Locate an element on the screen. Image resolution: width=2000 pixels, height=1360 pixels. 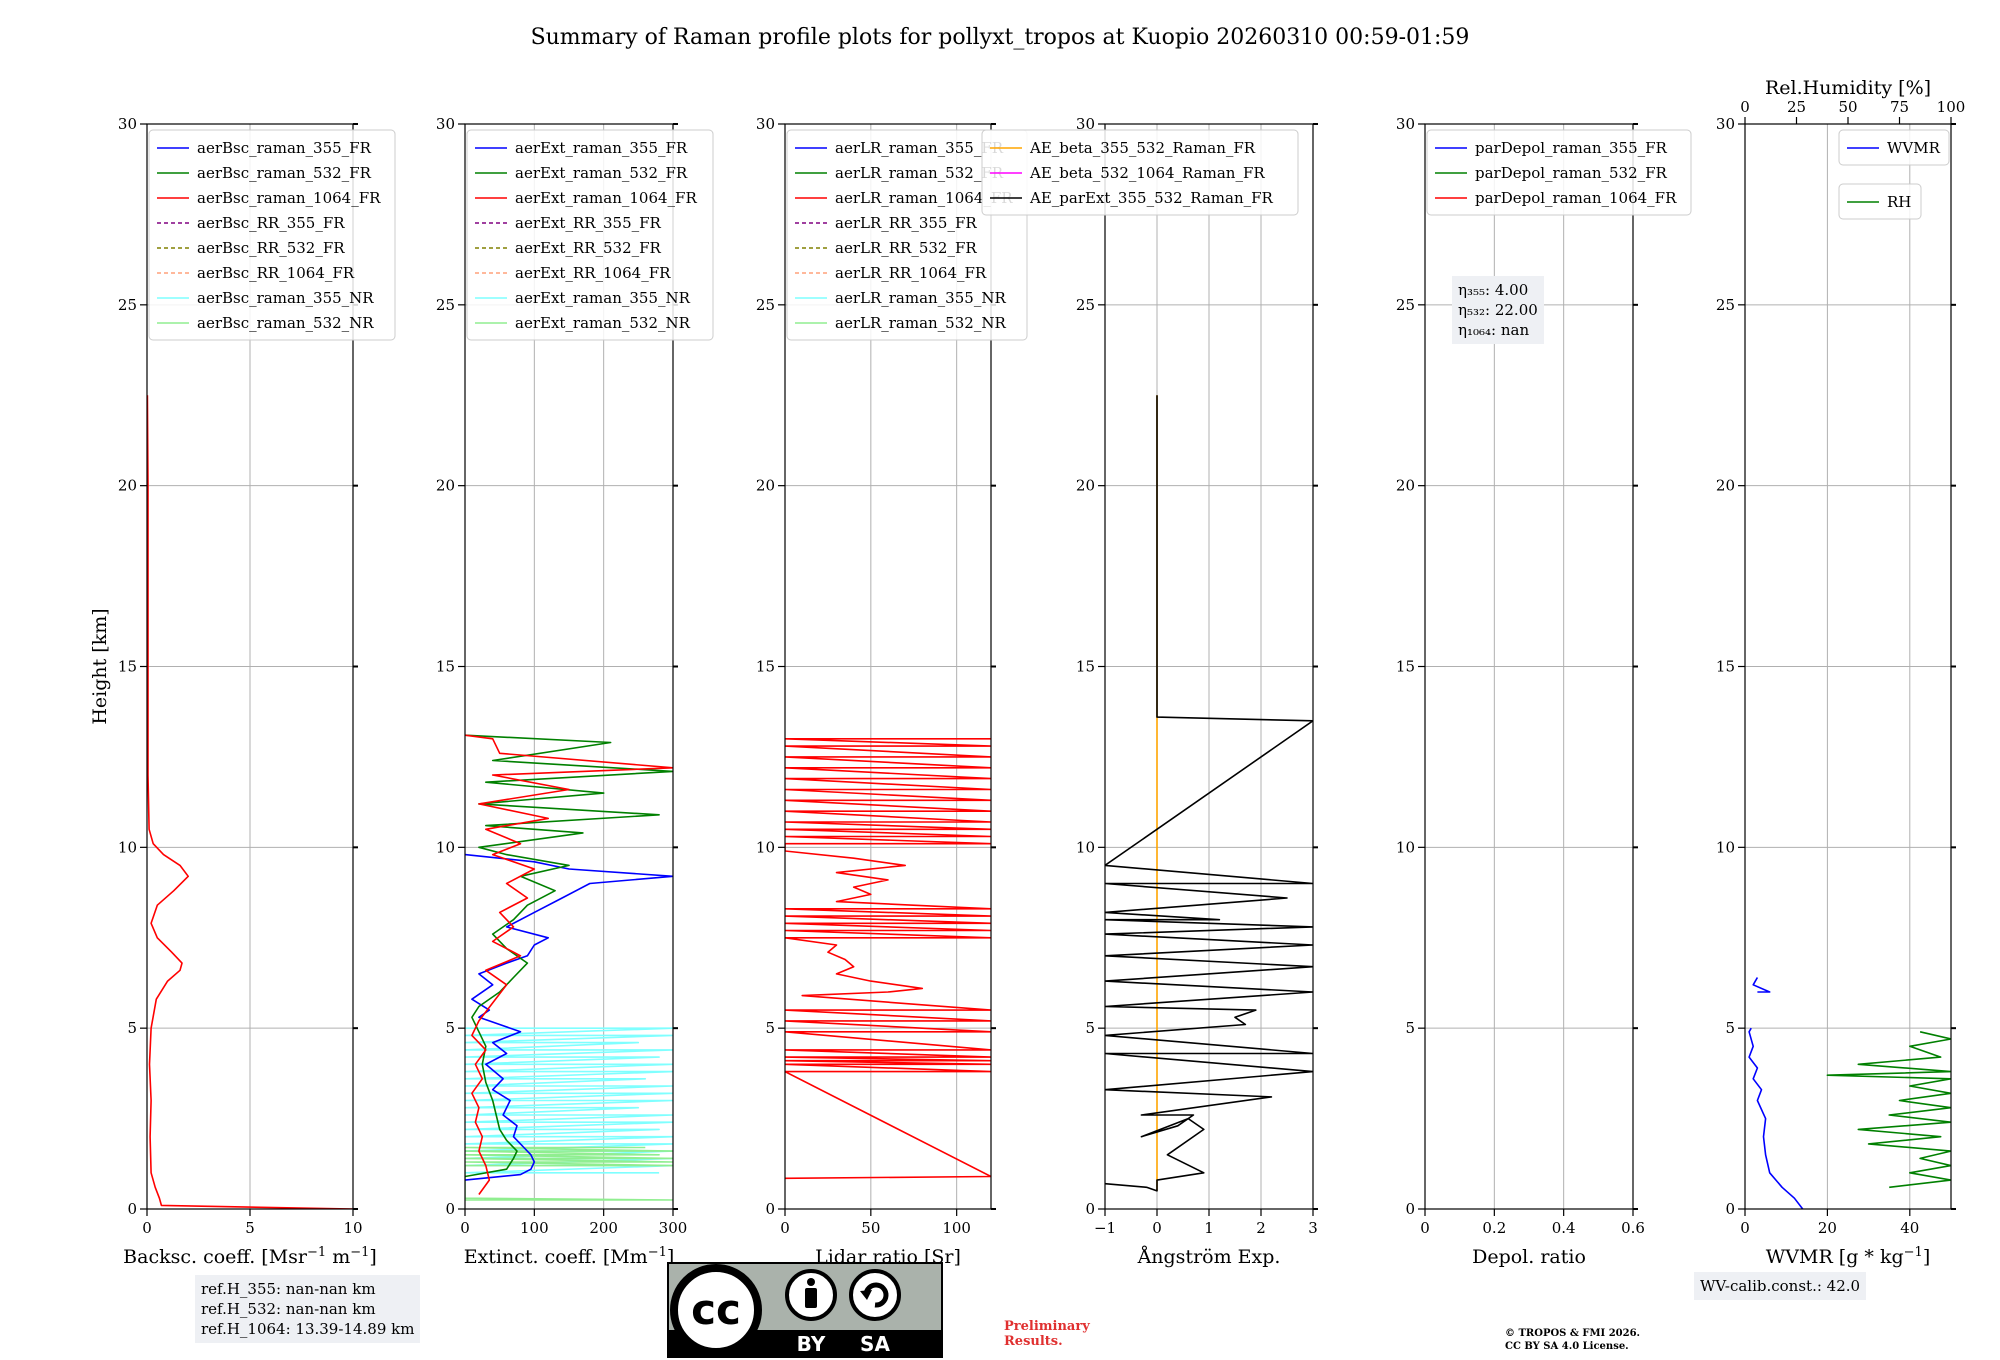
top-x-tick-label: 0 is located at coordinates (1745, 107).